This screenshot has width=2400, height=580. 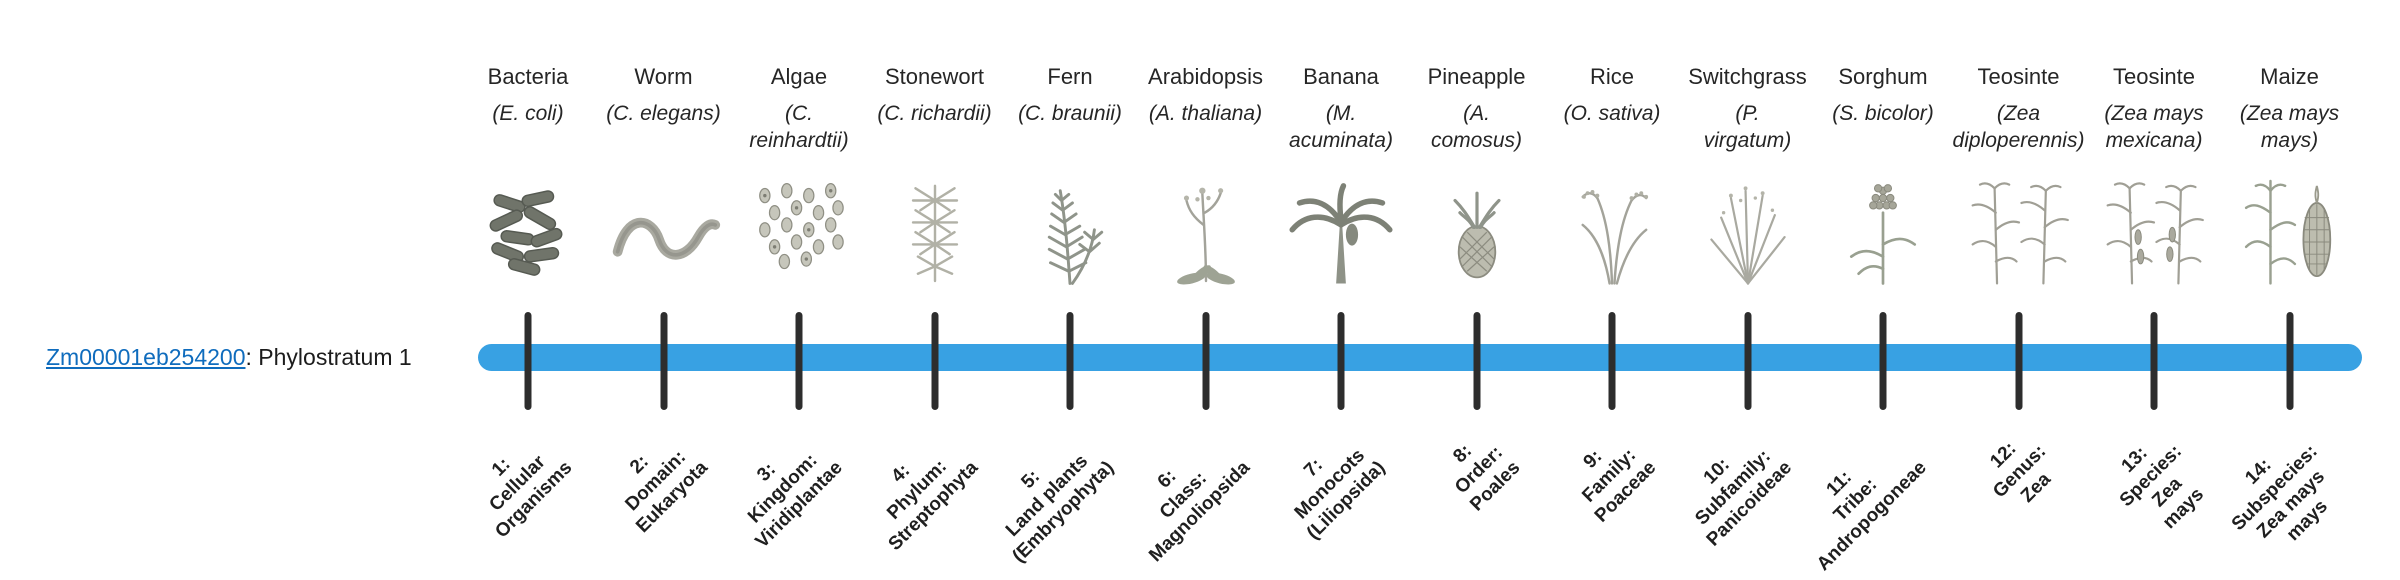 I want to click on phylostratum-label: 2: Domain: Eukaryota, so click(x=666, y=492).